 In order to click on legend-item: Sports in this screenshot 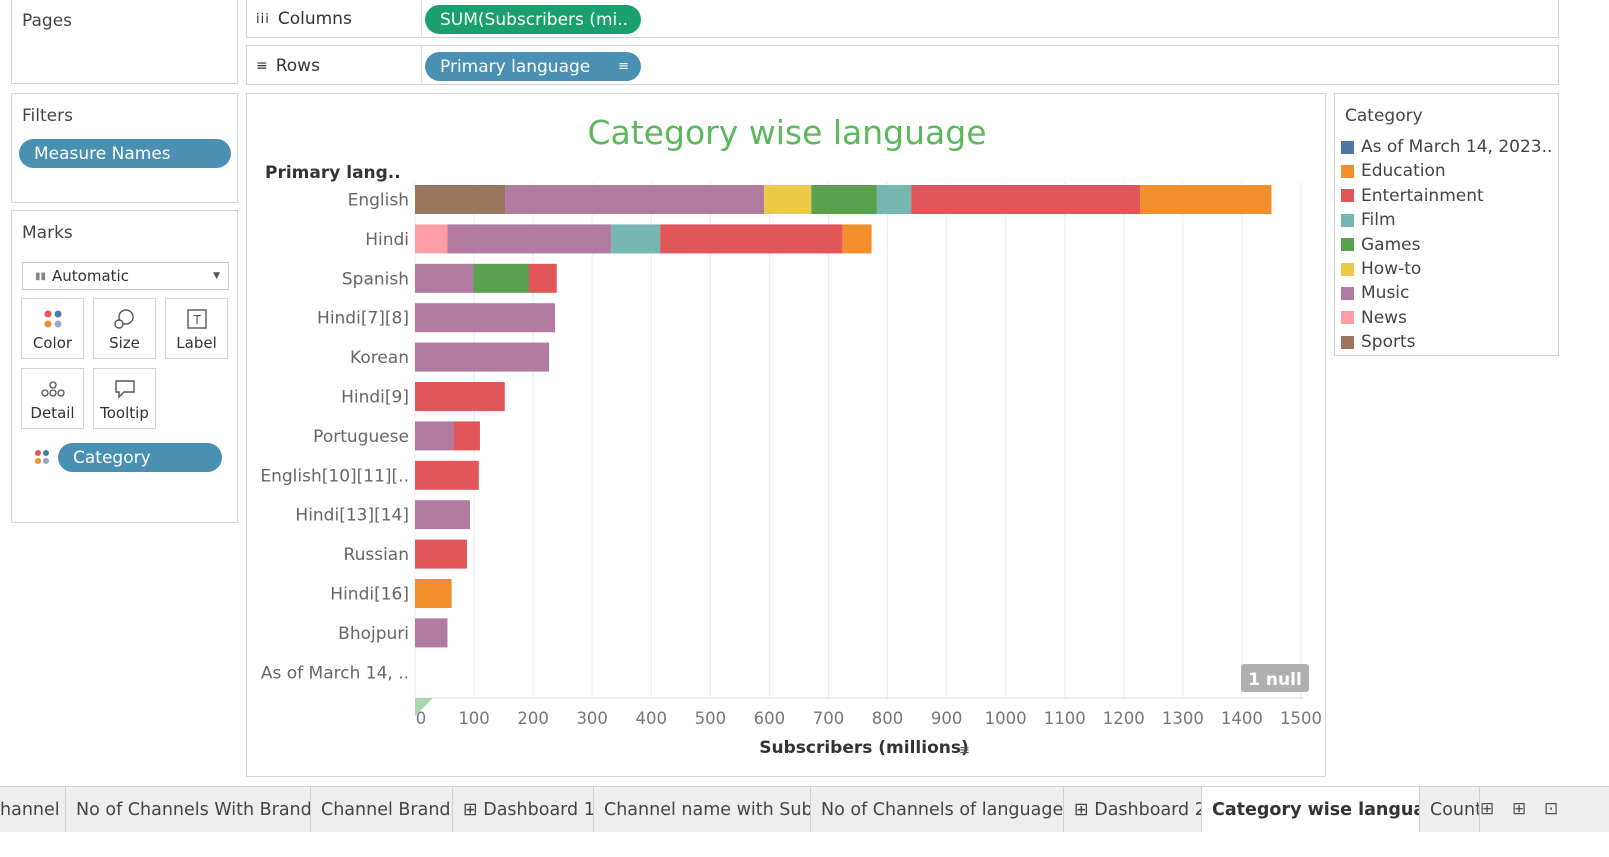, I will do `click(1378, 342)`.